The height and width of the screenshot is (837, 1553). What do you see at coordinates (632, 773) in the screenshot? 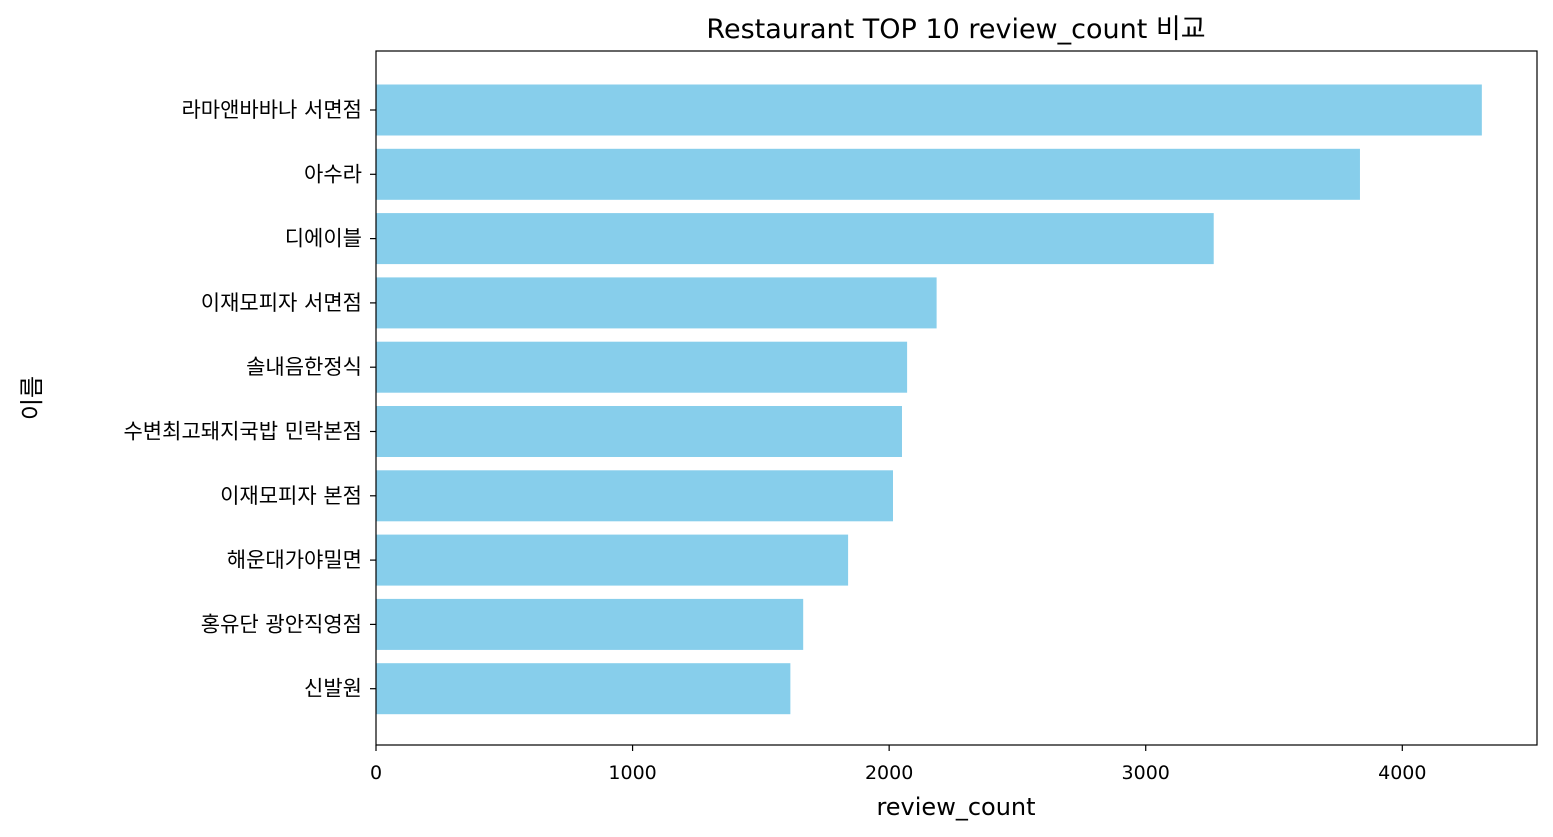
I see `x-tick-label: 1000` at bounding box center [632, 773].